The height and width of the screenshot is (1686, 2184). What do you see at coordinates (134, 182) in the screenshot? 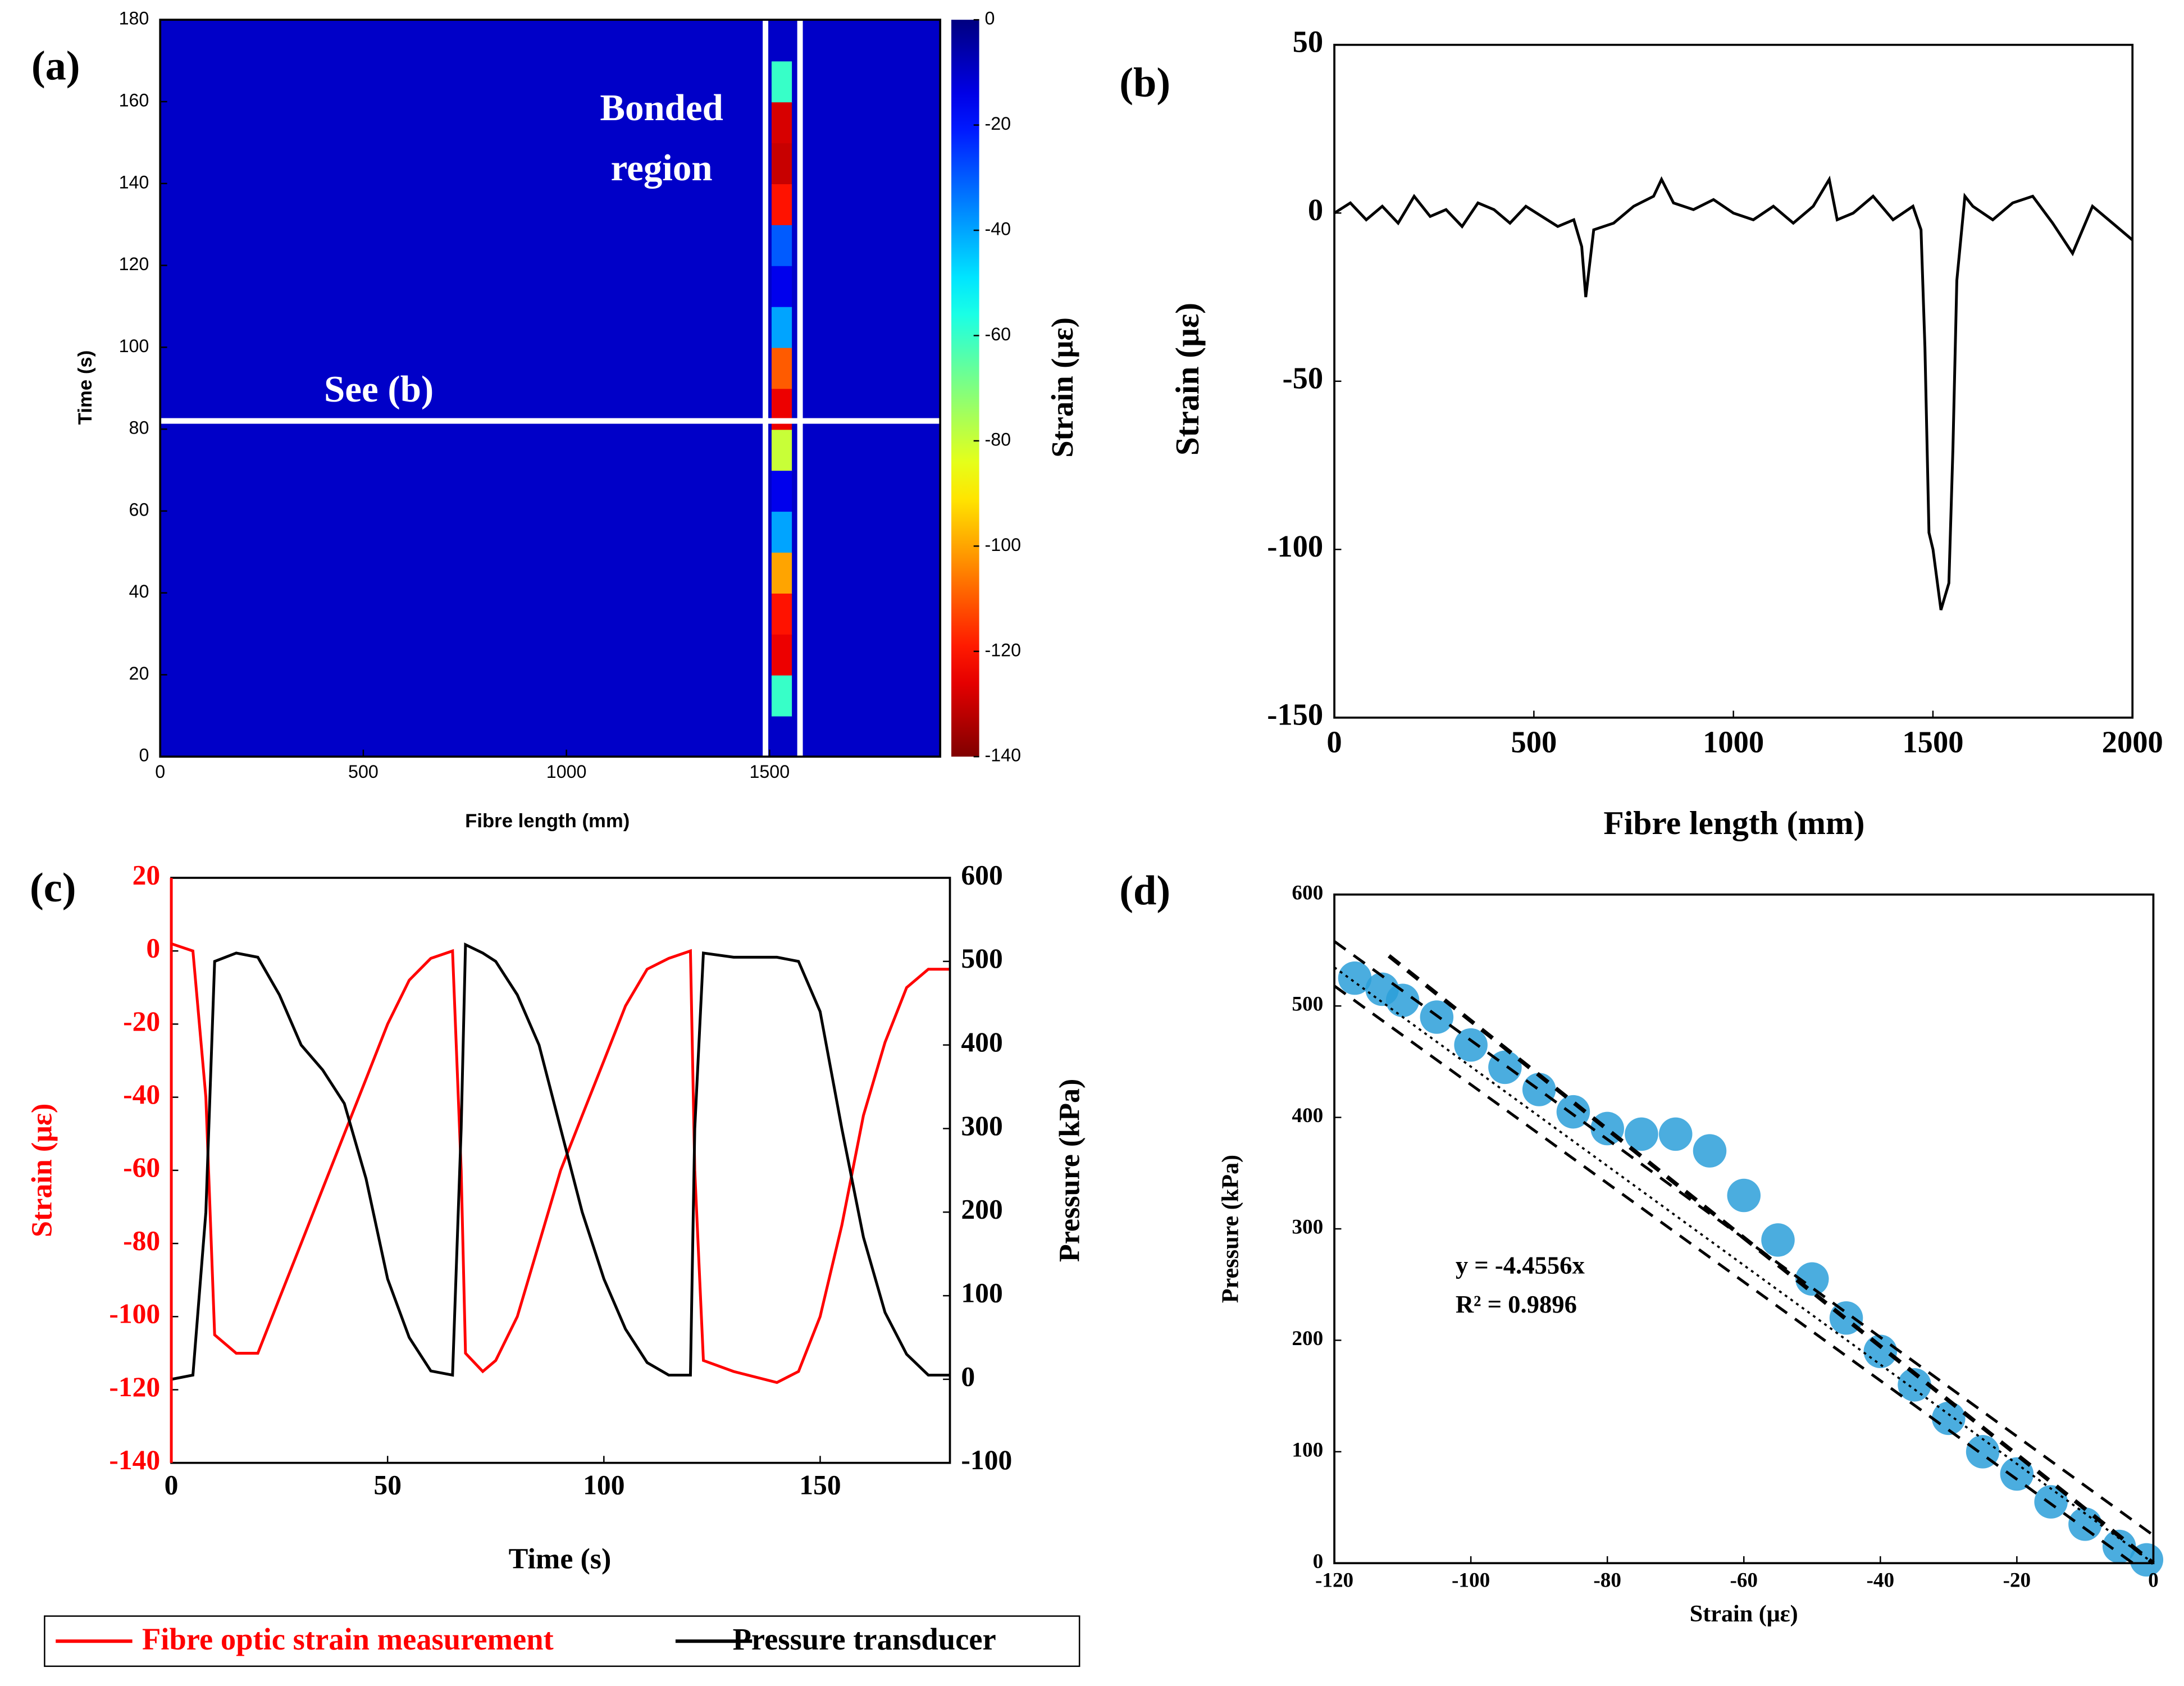
I see `y-tick-label: 140` at bounding box center [134, 182].